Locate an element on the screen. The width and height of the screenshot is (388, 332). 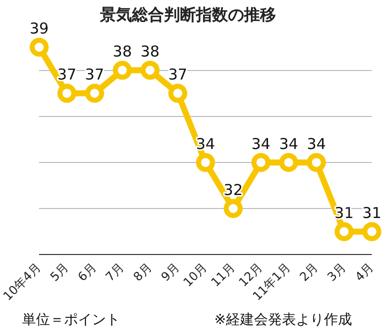
data-label: 39 is located at coordinates (39, 29).